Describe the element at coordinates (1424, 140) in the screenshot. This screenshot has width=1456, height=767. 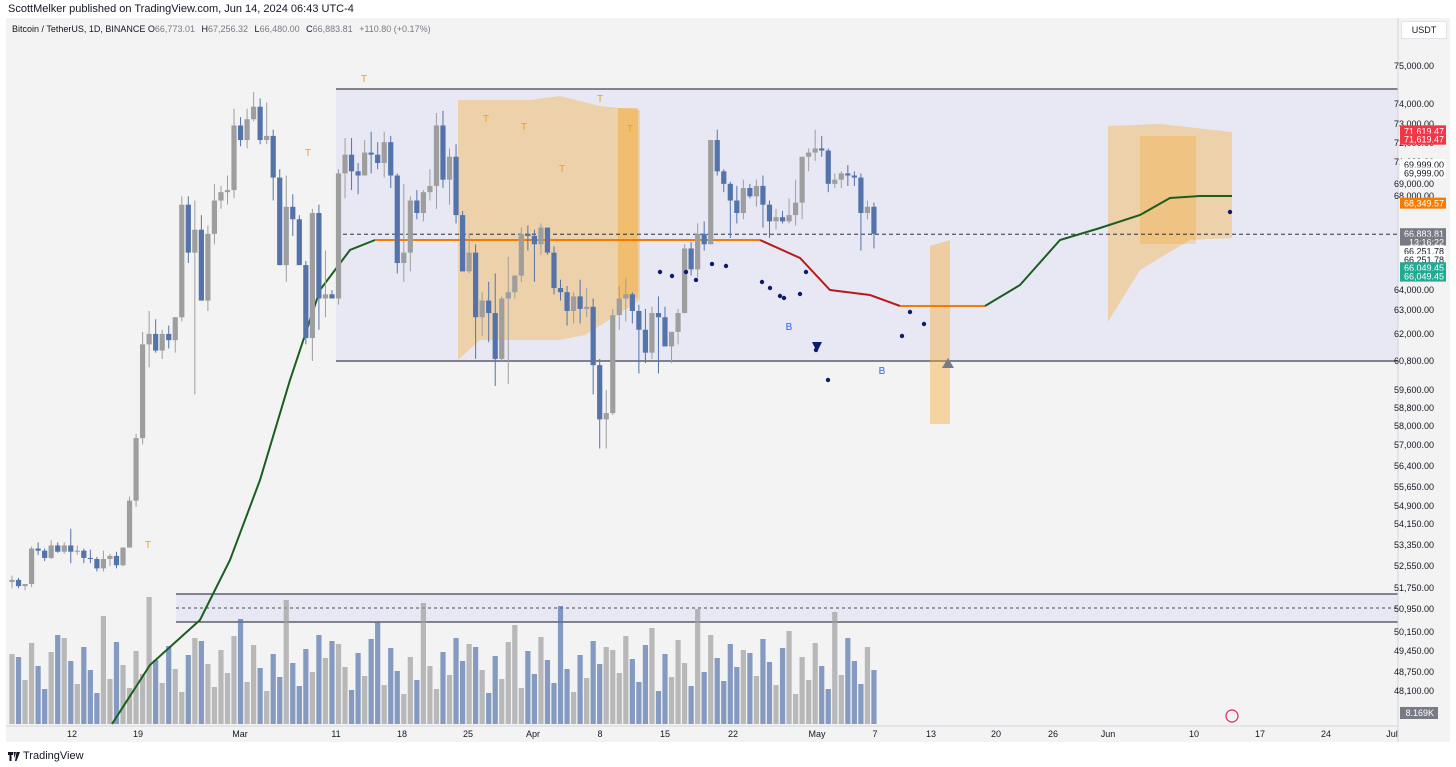
I see `price-label-text: 71,619.47` at that location.